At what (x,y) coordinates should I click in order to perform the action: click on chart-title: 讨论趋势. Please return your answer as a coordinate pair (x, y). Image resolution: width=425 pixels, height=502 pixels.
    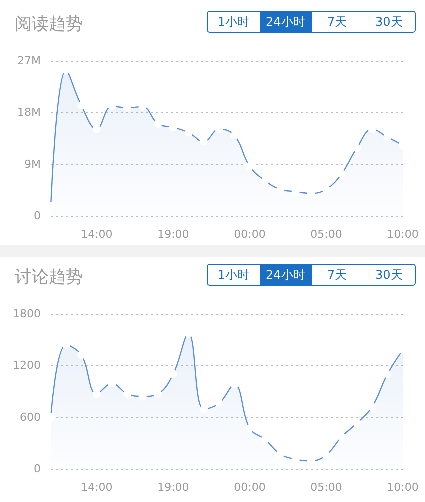
    Looking at the image, I should click on (49, 278).